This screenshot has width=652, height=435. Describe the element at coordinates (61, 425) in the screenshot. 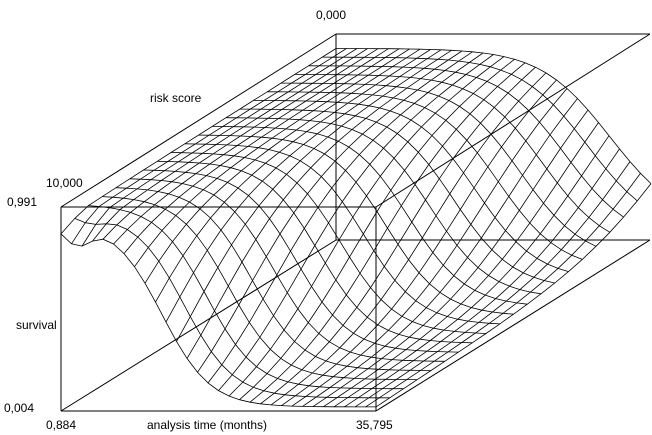

I see `x-min-label: 0,884` at that location.